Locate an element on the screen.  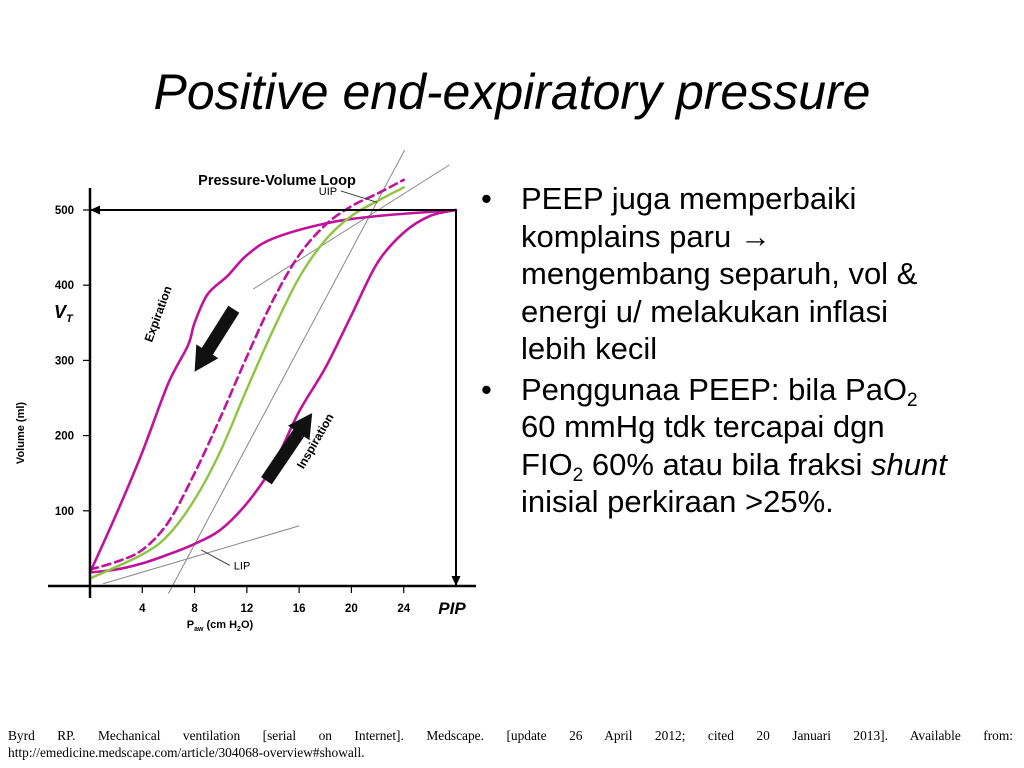
x-tick-label: 12 is located at coordinates (246, 609).